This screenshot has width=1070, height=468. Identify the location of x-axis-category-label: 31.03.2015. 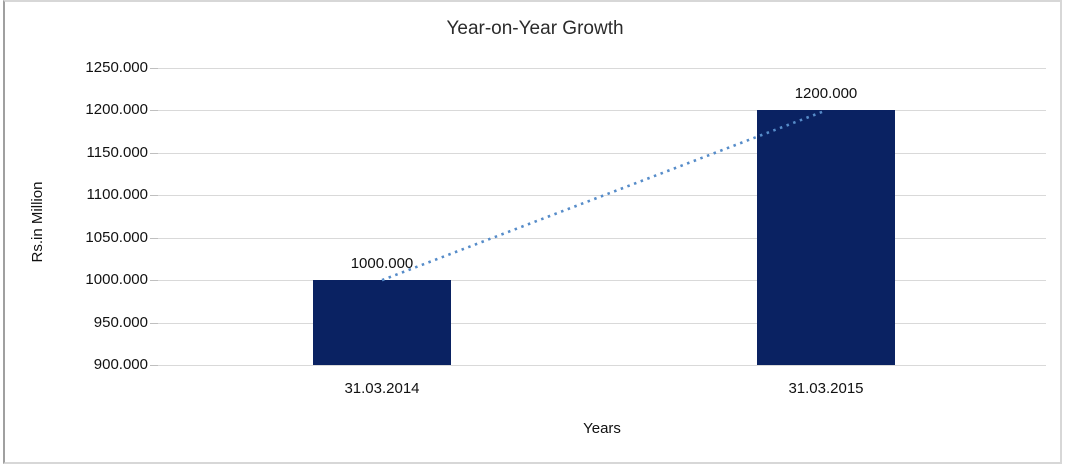
(826, 388).